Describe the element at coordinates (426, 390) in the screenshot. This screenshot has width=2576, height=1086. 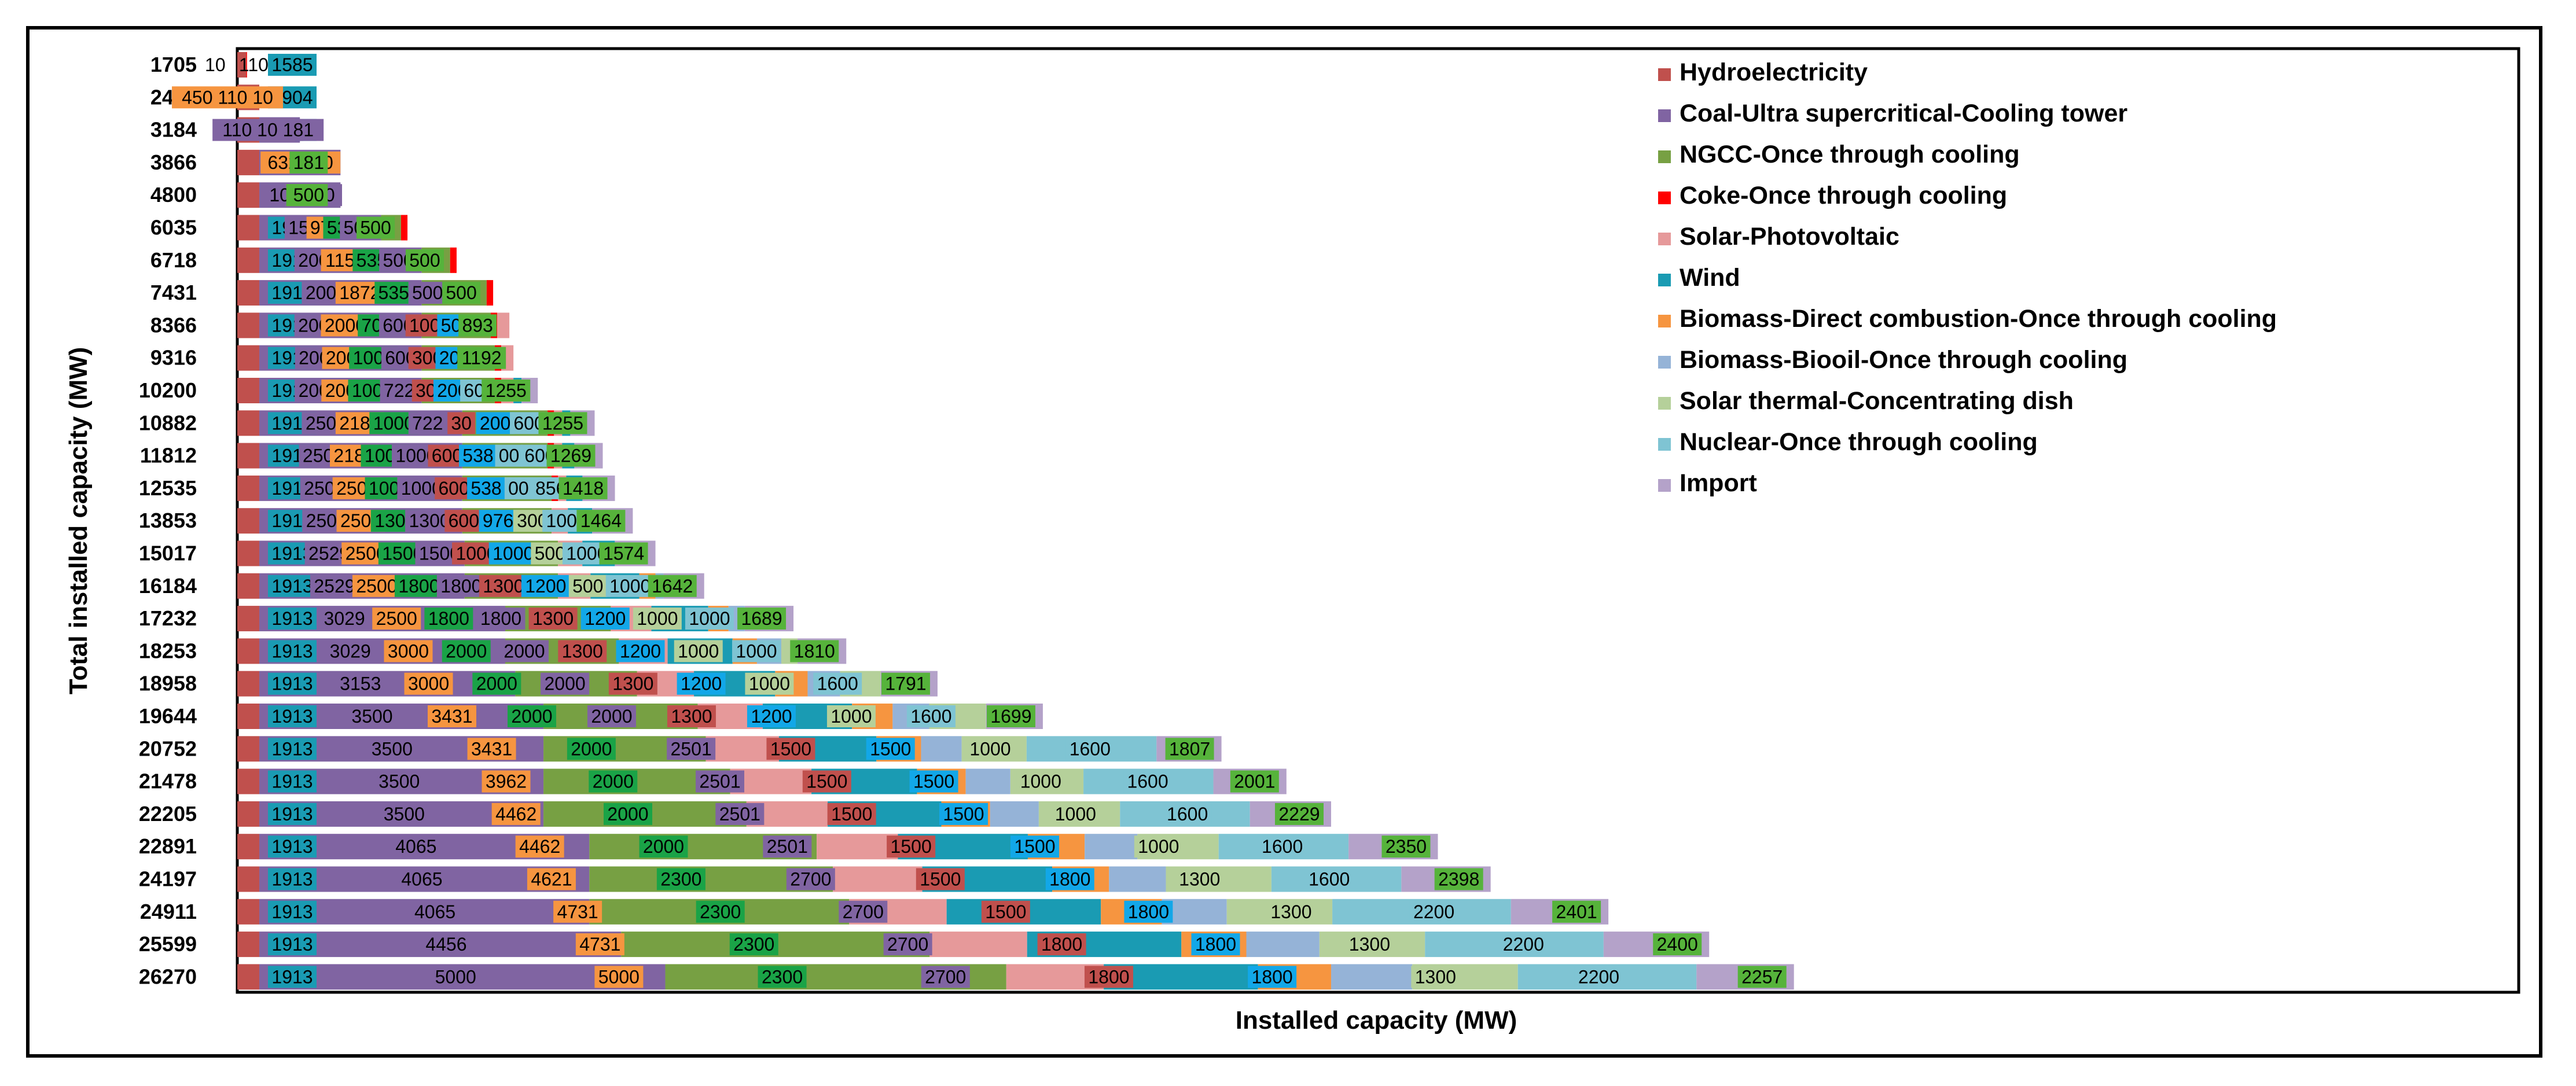
I see `segment-label: 30` at that location.